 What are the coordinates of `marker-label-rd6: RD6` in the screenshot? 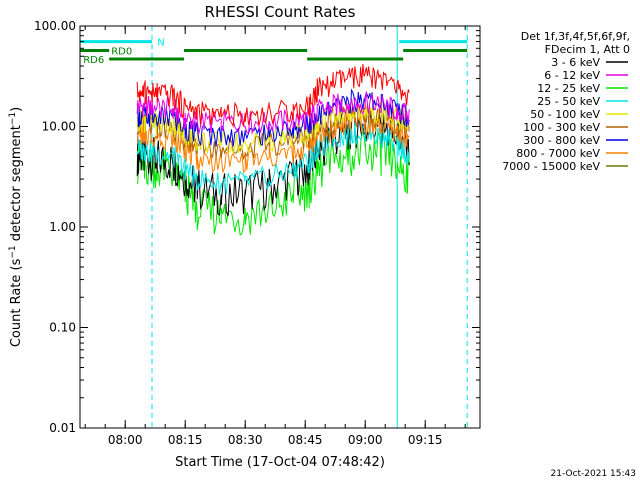 It's located at (93, 60).